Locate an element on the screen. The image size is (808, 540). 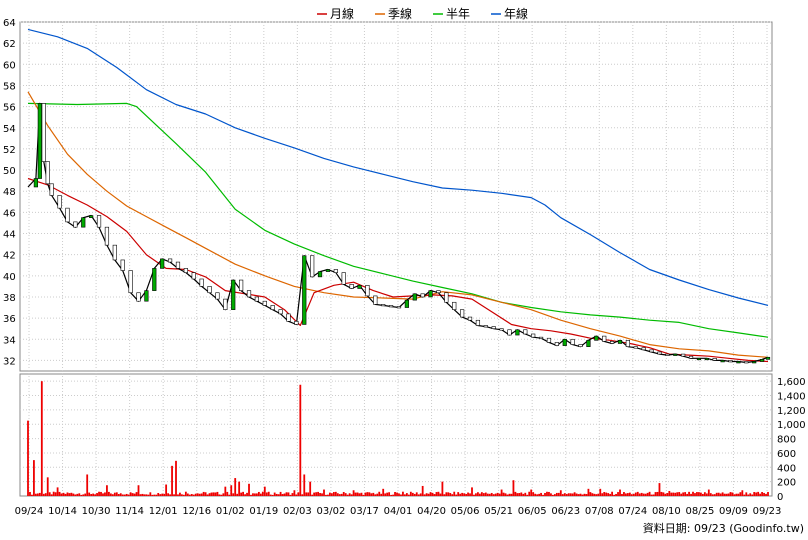
x-tick-label-7: 01/19 is located at coordinates (263, 511).